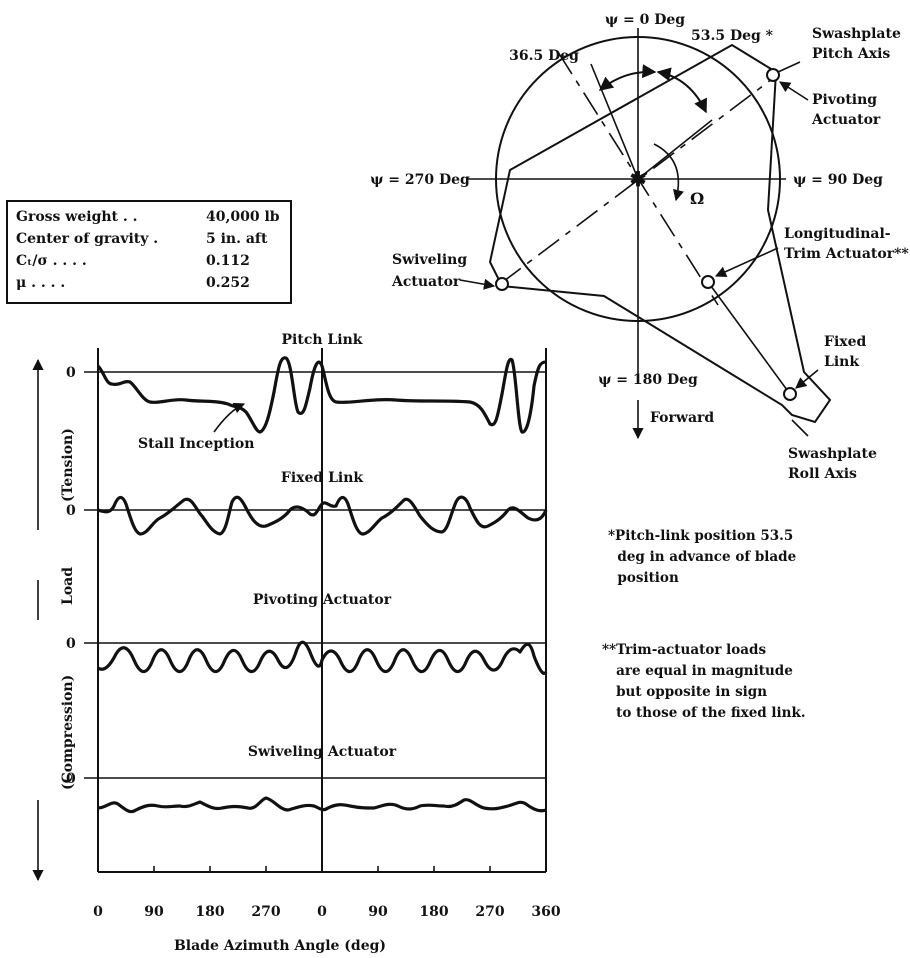 Image resolution: width=910 pixels, height=958 pixels. What do you see at coordinates (822, 474) in the screenshot?
I see `label-swashplate-roll-2: Roll Axis` at bounding box center [822, 474].